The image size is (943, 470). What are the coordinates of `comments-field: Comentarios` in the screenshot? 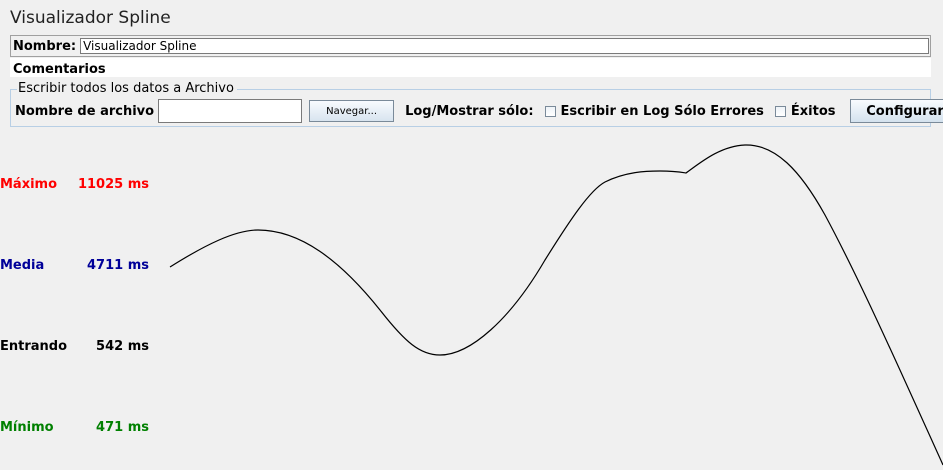 It's located at (470, 67).